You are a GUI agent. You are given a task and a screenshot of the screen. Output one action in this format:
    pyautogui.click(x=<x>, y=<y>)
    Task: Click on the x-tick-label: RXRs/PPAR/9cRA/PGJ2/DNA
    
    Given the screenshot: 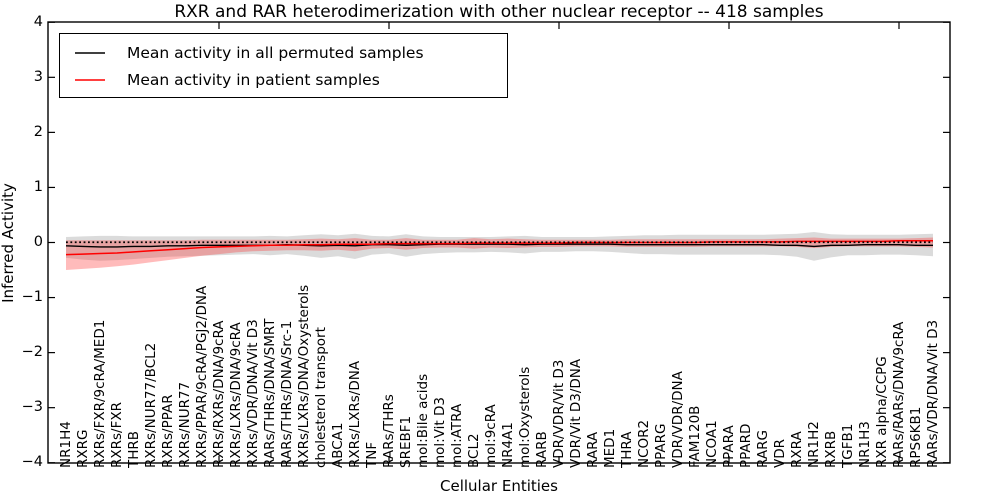 What is the action you would take?
    pyautogui.click(x=202, y=376)
    